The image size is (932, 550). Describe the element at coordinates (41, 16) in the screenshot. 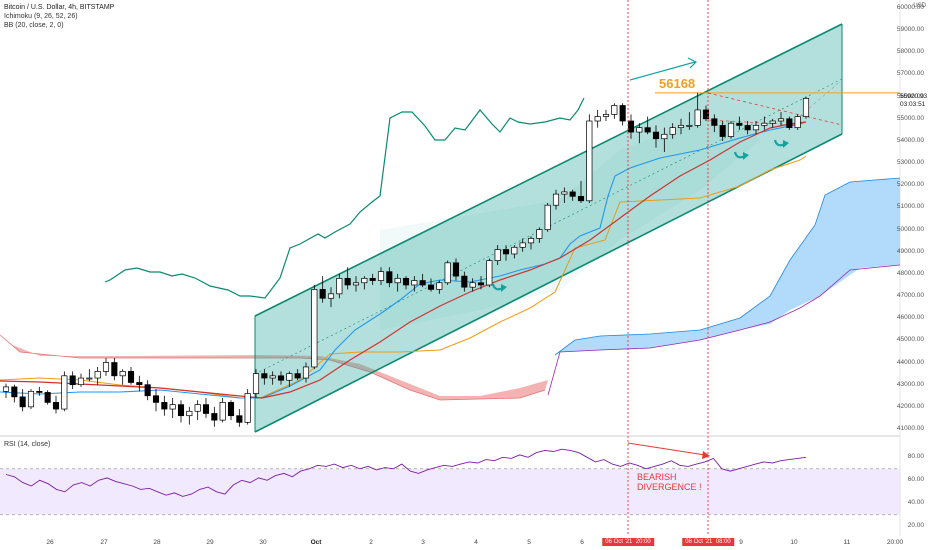

I see `ichimoku-legend: Ichimoku (9, 26, 52, 26)` at that location.